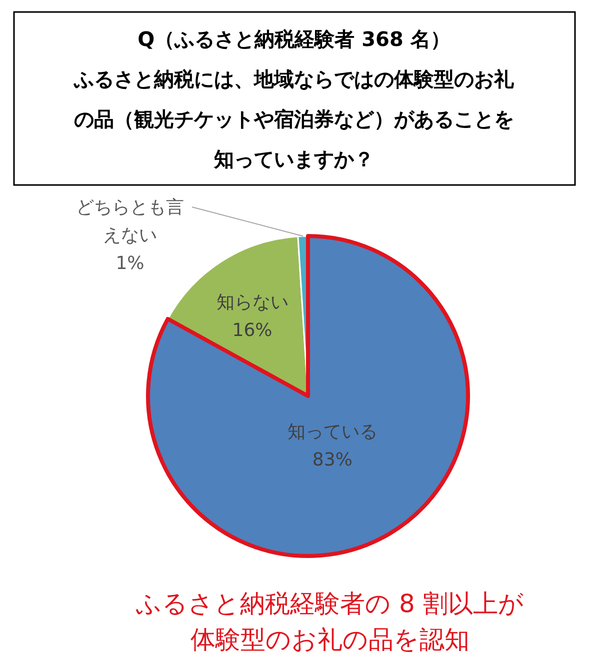  I want to click on slice-label: 知らない, so click(252, 303).